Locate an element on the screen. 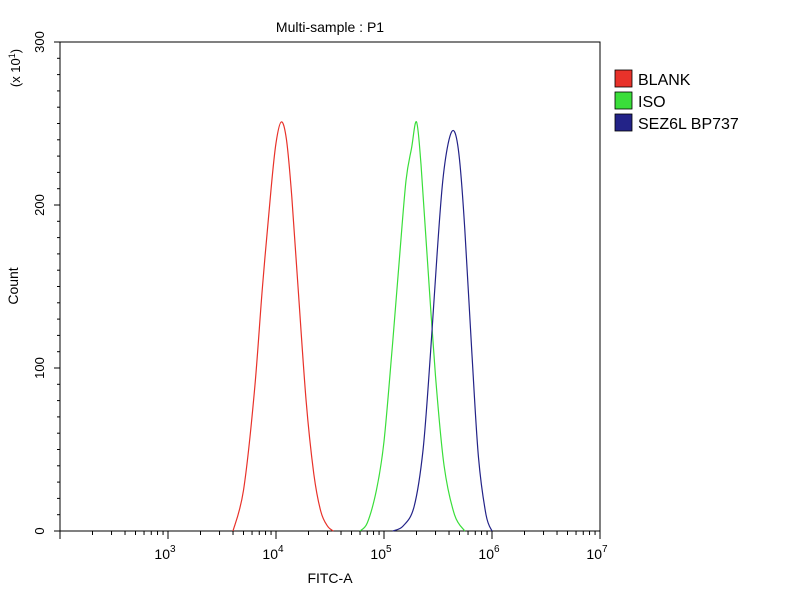 The image size is (800, 600). x-tick-label: 10⁷ is located at coordinates (597, 553).